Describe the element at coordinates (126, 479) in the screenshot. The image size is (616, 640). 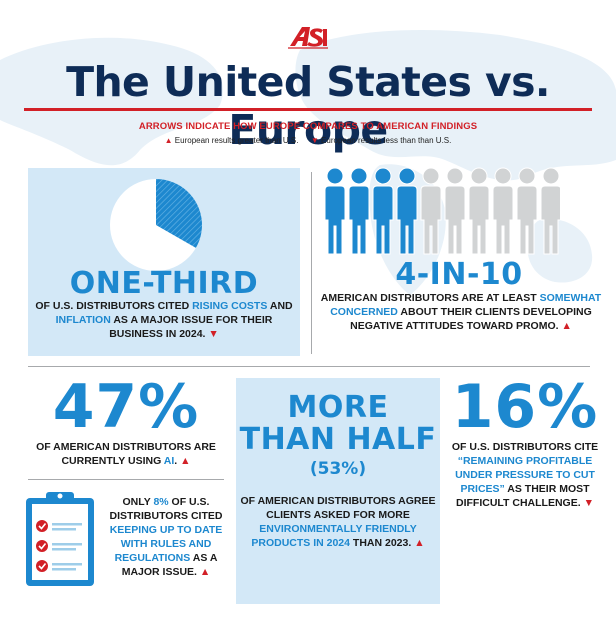
I see `horizontal-divider-small` at that location.